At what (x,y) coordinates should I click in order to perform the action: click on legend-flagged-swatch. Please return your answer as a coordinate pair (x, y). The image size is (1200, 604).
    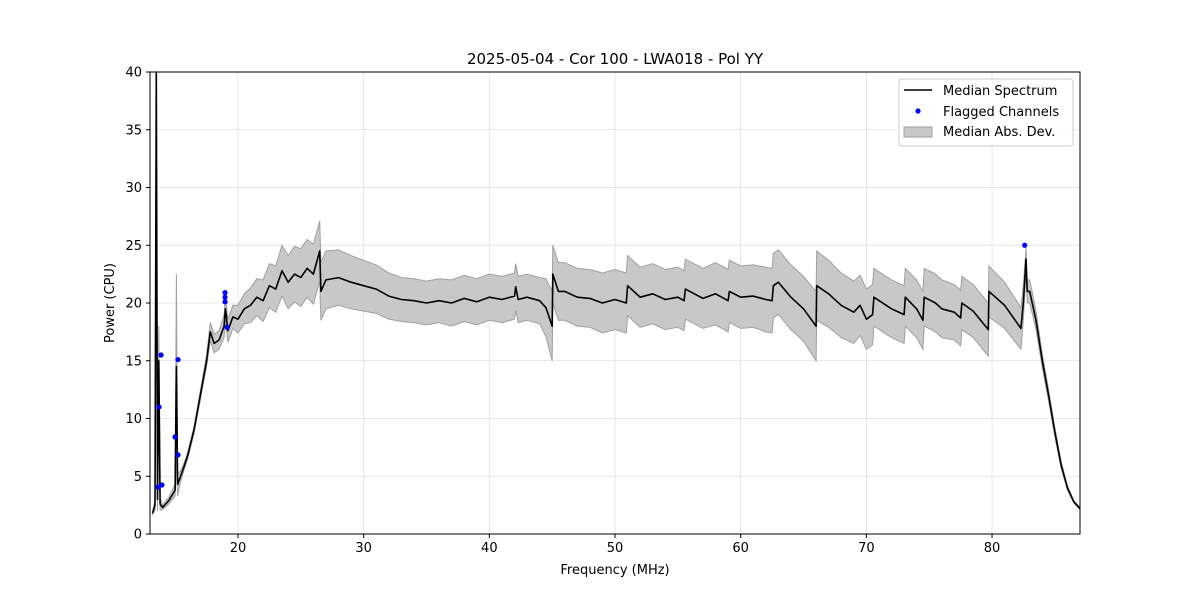
    Looking at the image, I should click on (918, 111).